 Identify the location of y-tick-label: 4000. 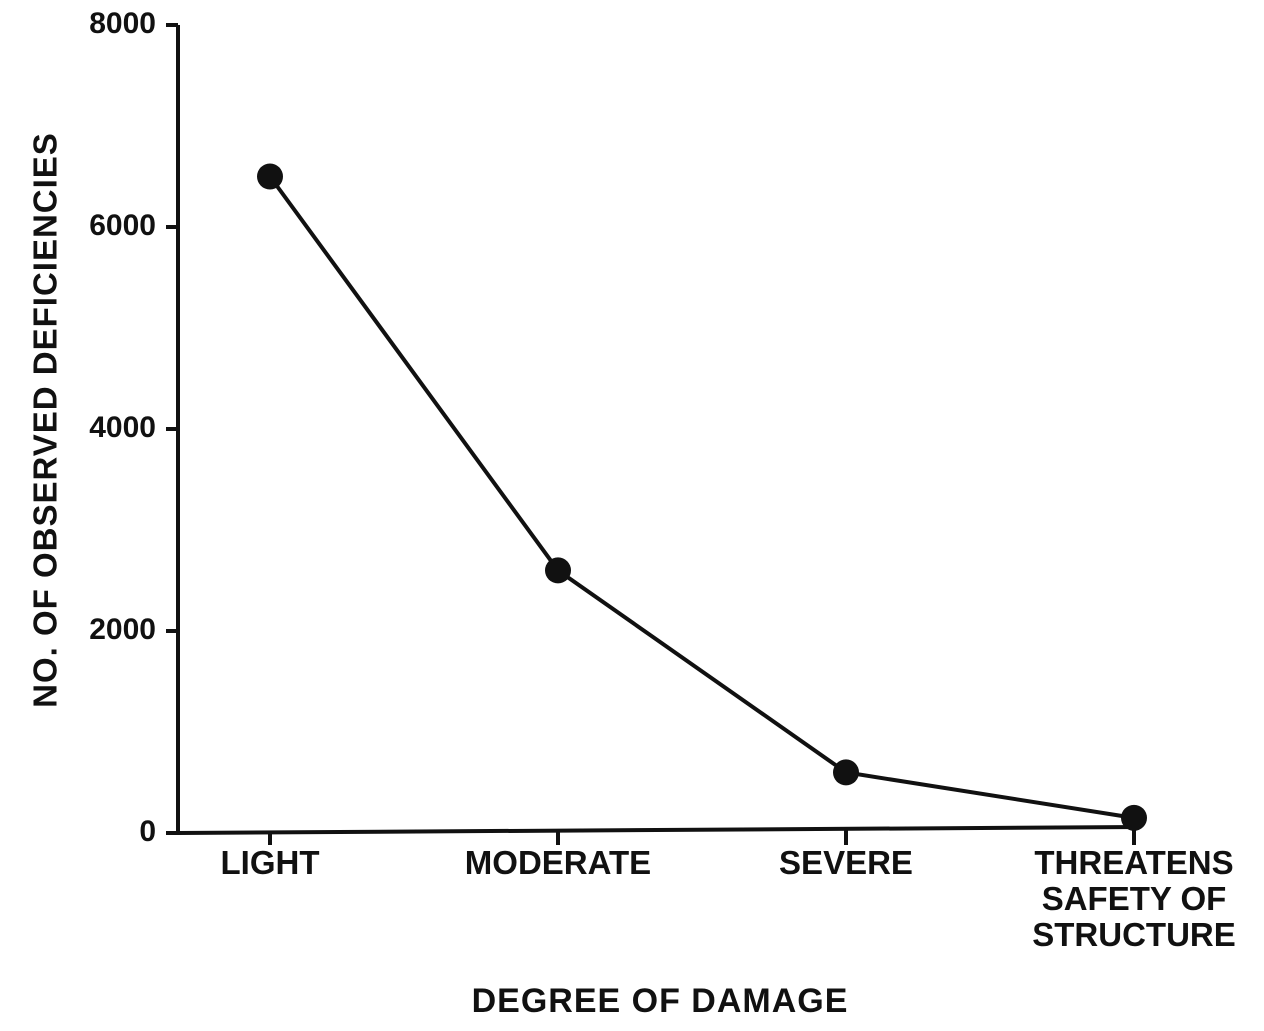
(122, 427).